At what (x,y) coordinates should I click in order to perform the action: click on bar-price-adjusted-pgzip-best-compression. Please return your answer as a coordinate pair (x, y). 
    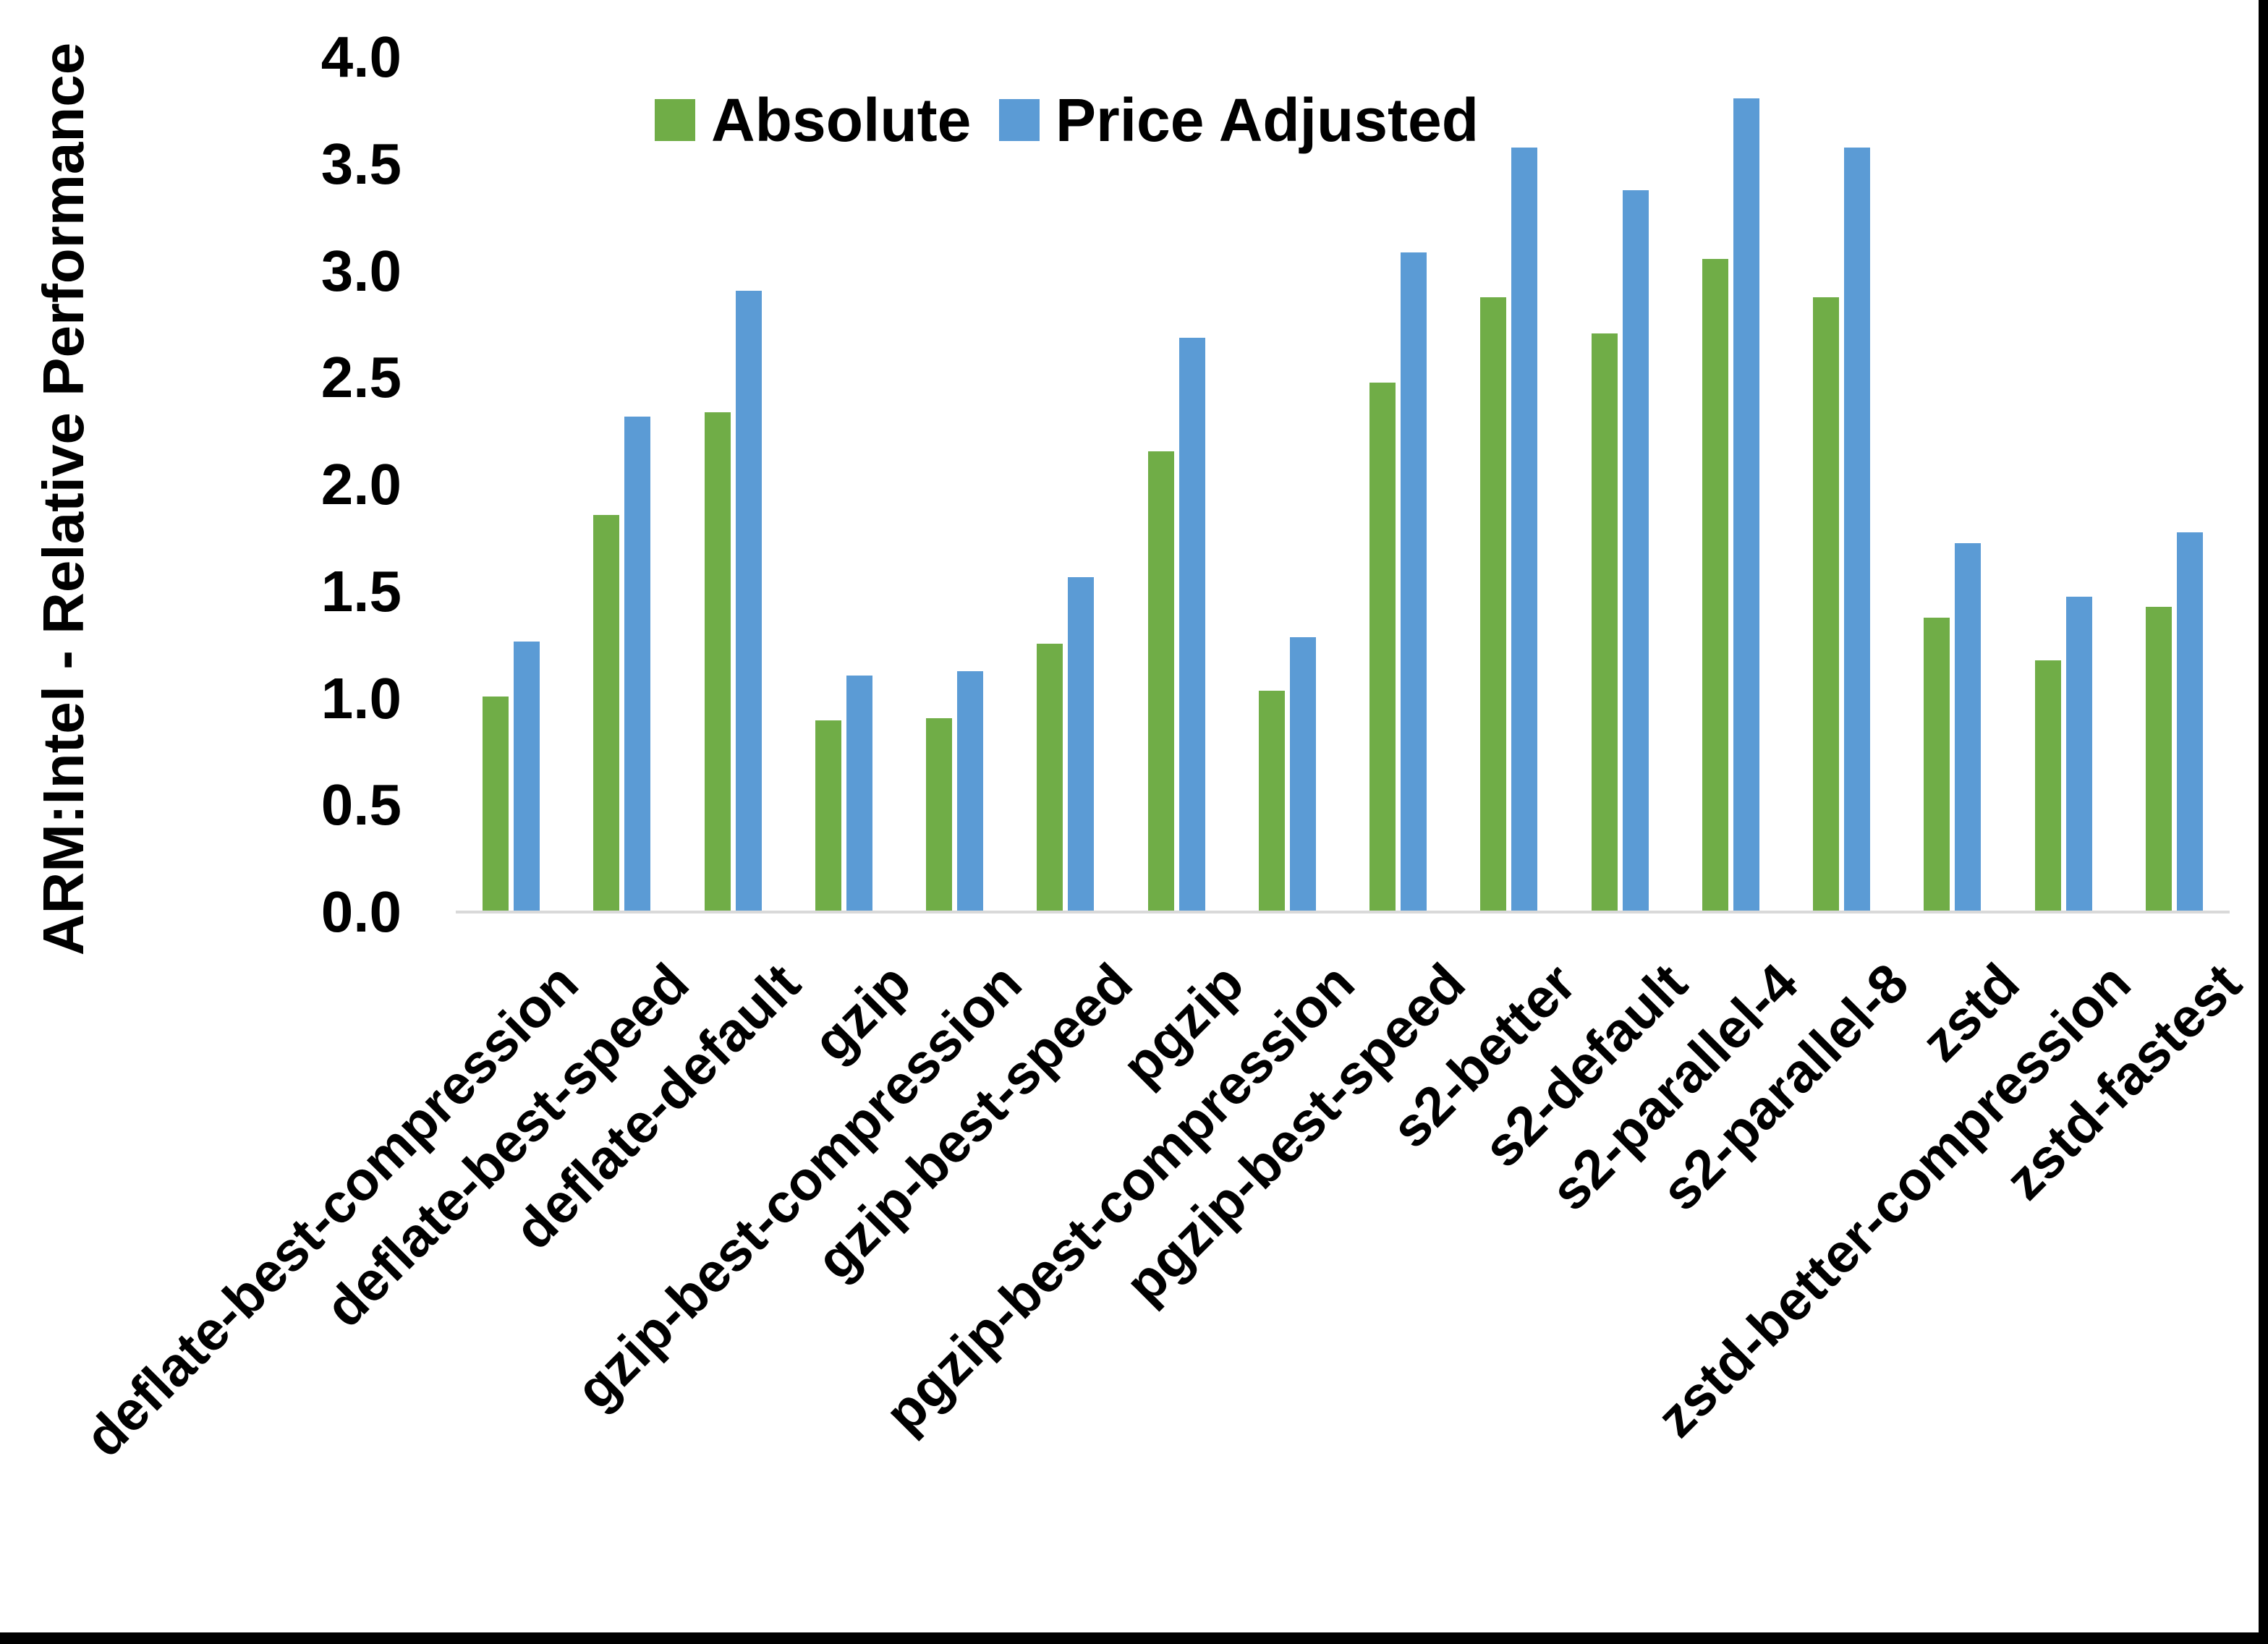
    Looking at the image, I should click on (1303, 774).